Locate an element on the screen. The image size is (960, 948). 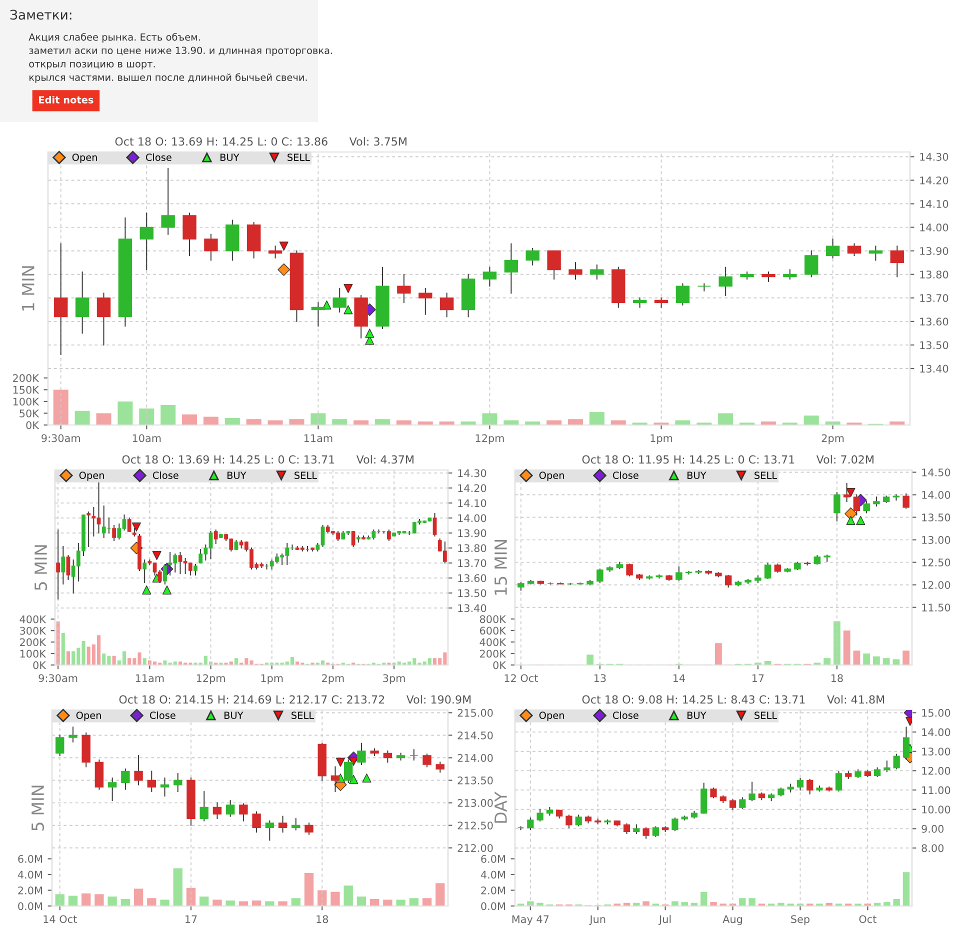
chart-subtitle: Oct 18 O: 13.69 H: 14.25 L: 0 C: 13.71 Vol: 4.37M is located at coordinates (268, 459).